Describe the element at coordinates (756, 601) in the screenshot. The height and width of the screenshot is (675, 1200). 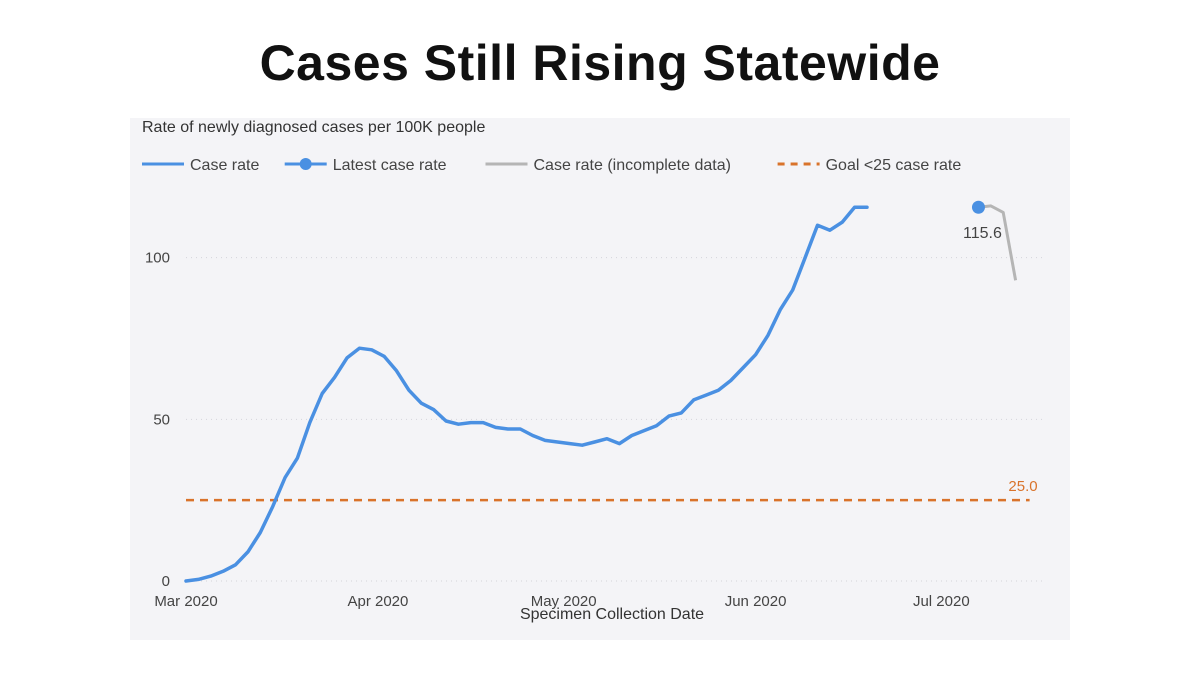
I see `x-tick-label: Jun 2020` at that location.